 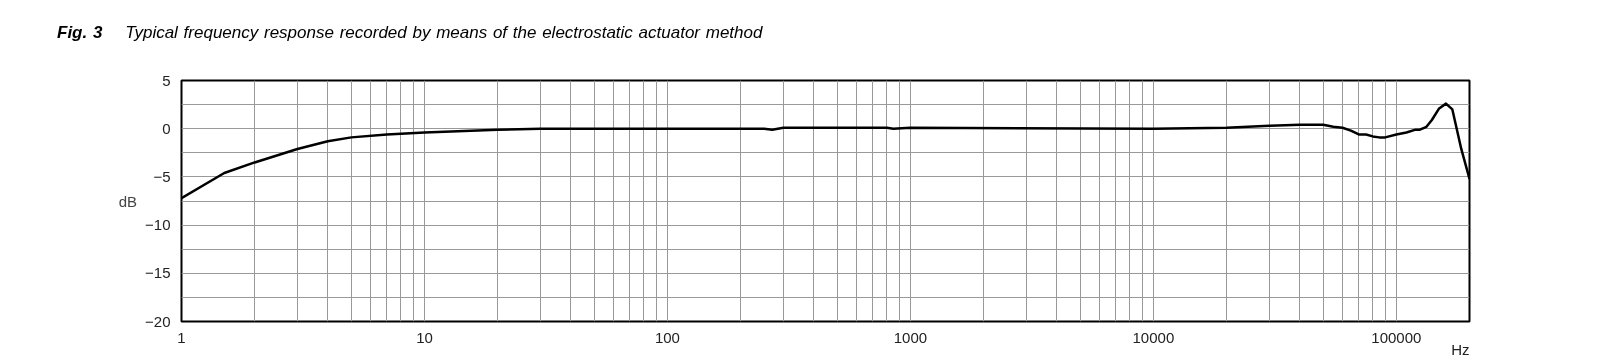 What do you see at coordinates (162, 176) in the screenshot?
I see `y-tick-label: −5` at bounding box center [162, 176].